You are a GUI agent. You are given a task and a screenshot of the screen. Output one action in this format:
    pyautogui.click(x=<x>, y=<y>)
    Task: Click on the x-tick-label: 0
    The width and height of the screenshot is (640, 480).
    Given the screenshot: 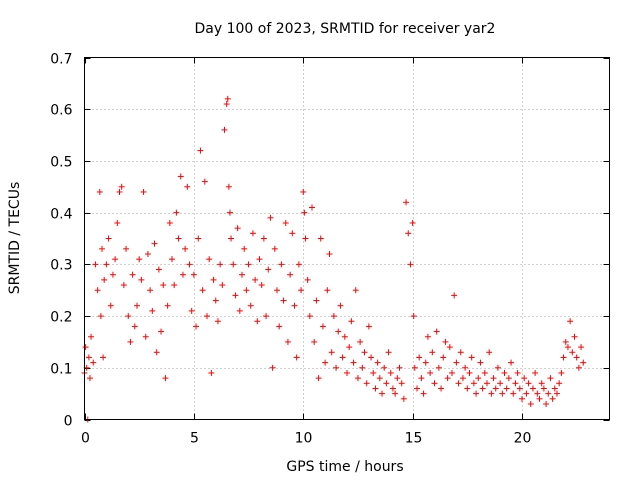 What is the action you would take?
    pyautogui.click(x=85, y=439)
    